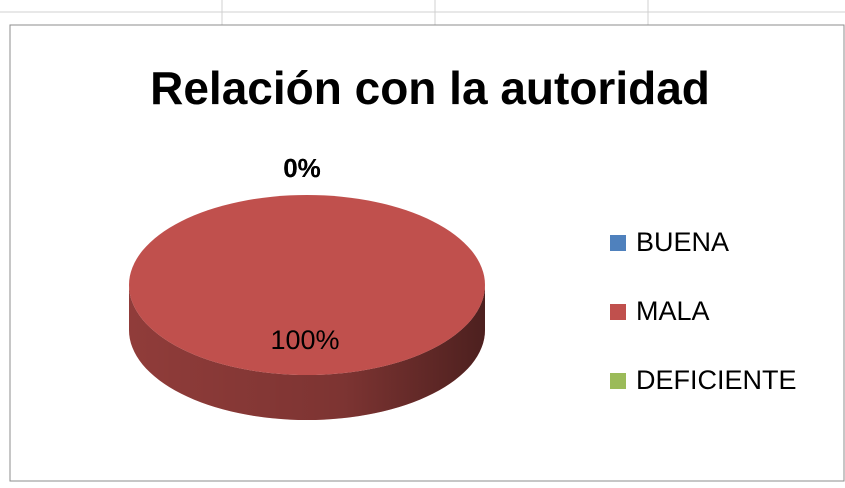  Describe the element at coordinates (304, 340) in the screenshot. I see `data-label: 100%` at that location.